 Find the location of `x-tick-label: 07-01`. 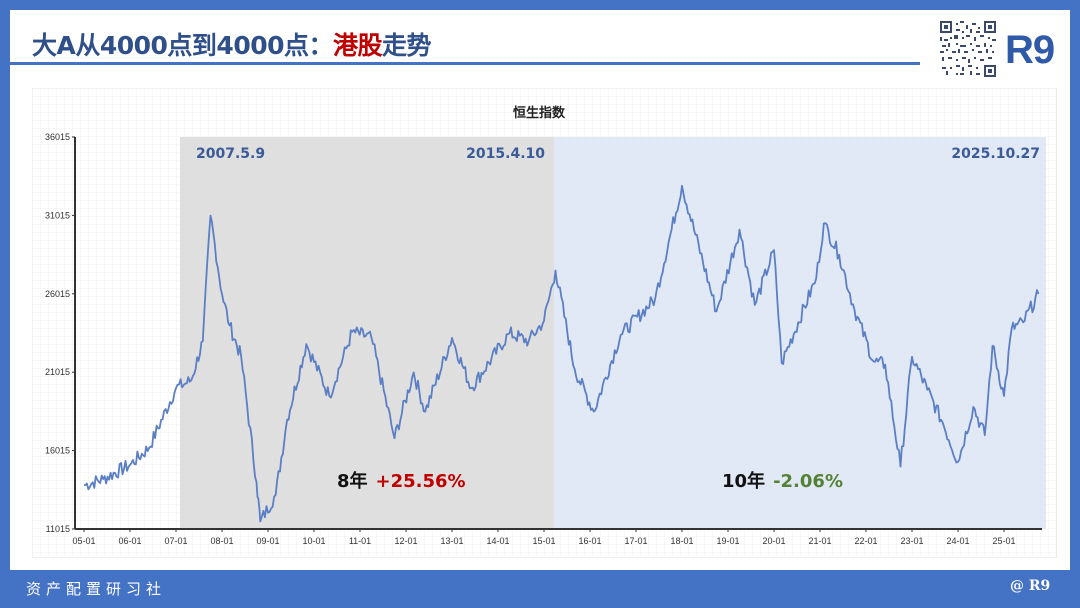

x-tick-label: 07-01 is located at coordinates (175, 541).